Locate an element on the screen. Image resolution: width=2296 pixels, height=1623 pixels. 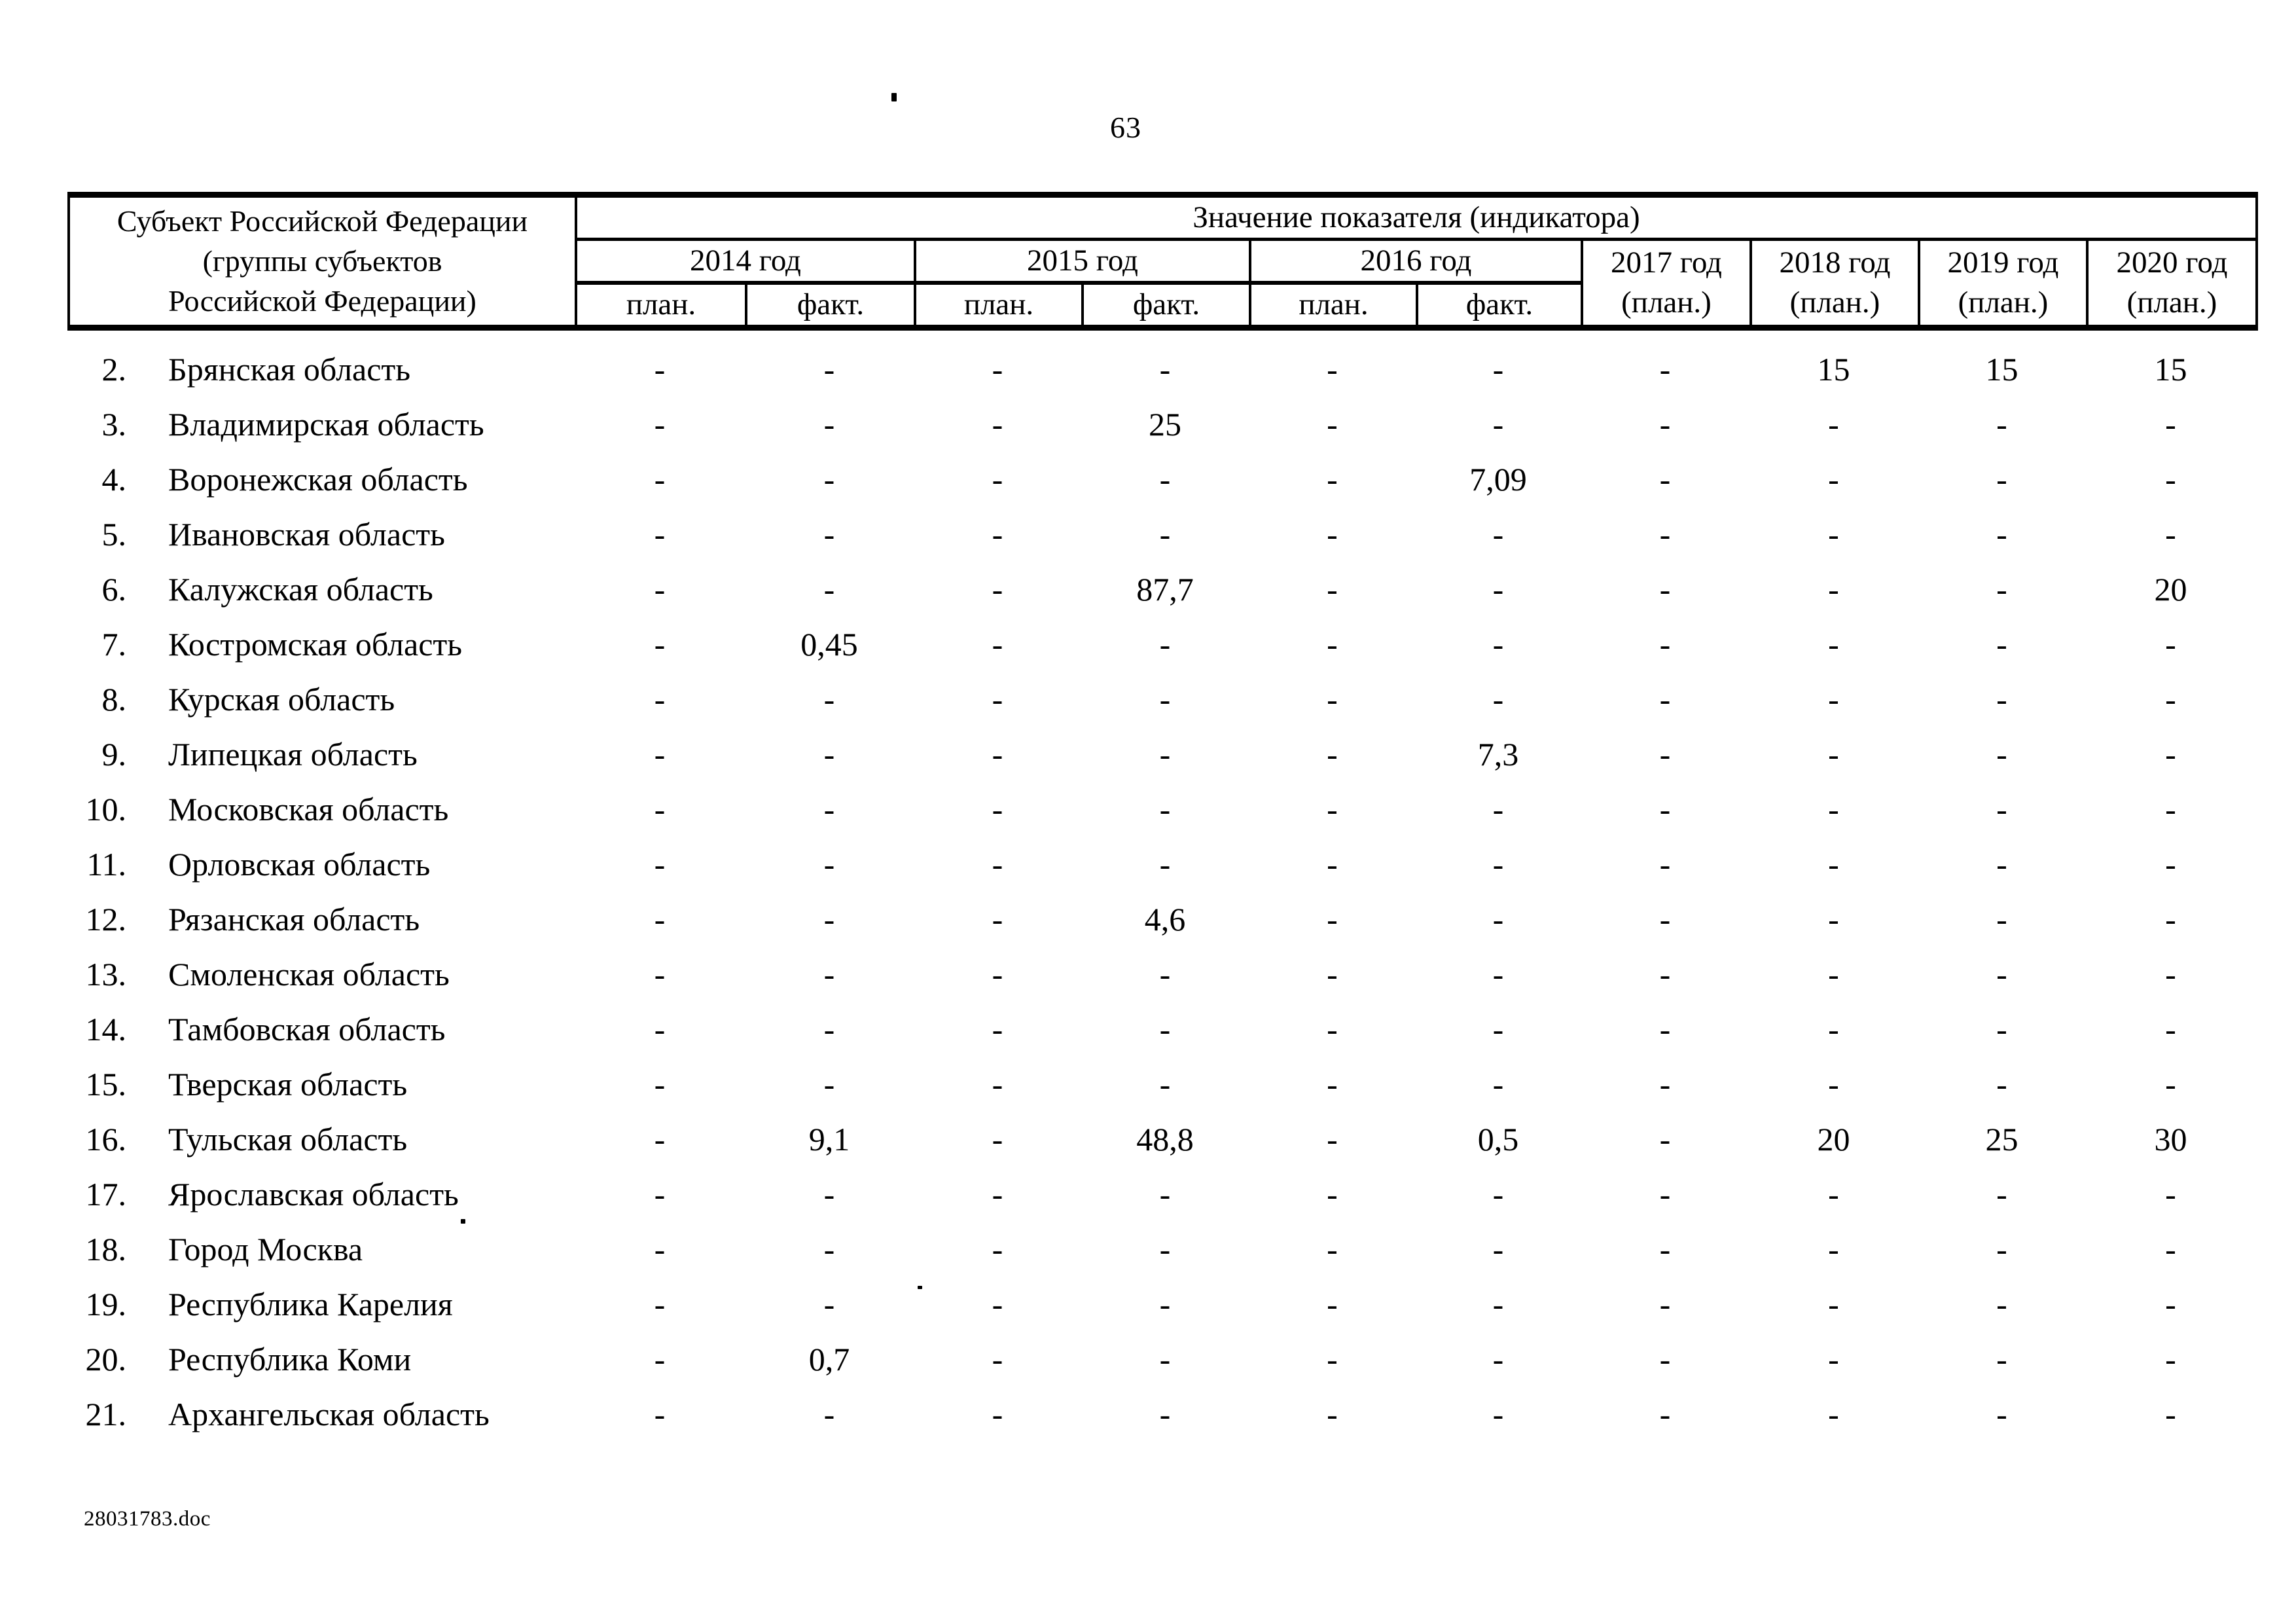
region-cell: 4. Воронежская область is located at coordinates (321, 479).